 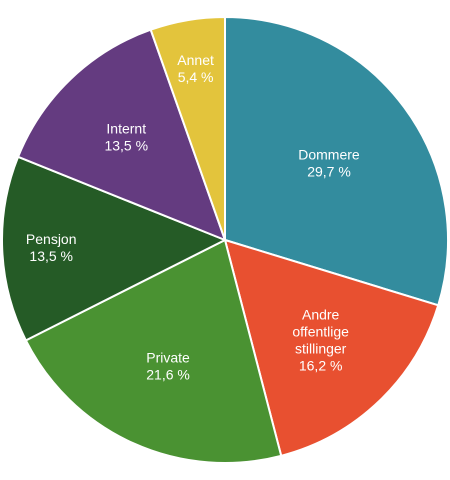 I want to click on slice-label: Annet 5,4 %, so click(x=195, y=68).